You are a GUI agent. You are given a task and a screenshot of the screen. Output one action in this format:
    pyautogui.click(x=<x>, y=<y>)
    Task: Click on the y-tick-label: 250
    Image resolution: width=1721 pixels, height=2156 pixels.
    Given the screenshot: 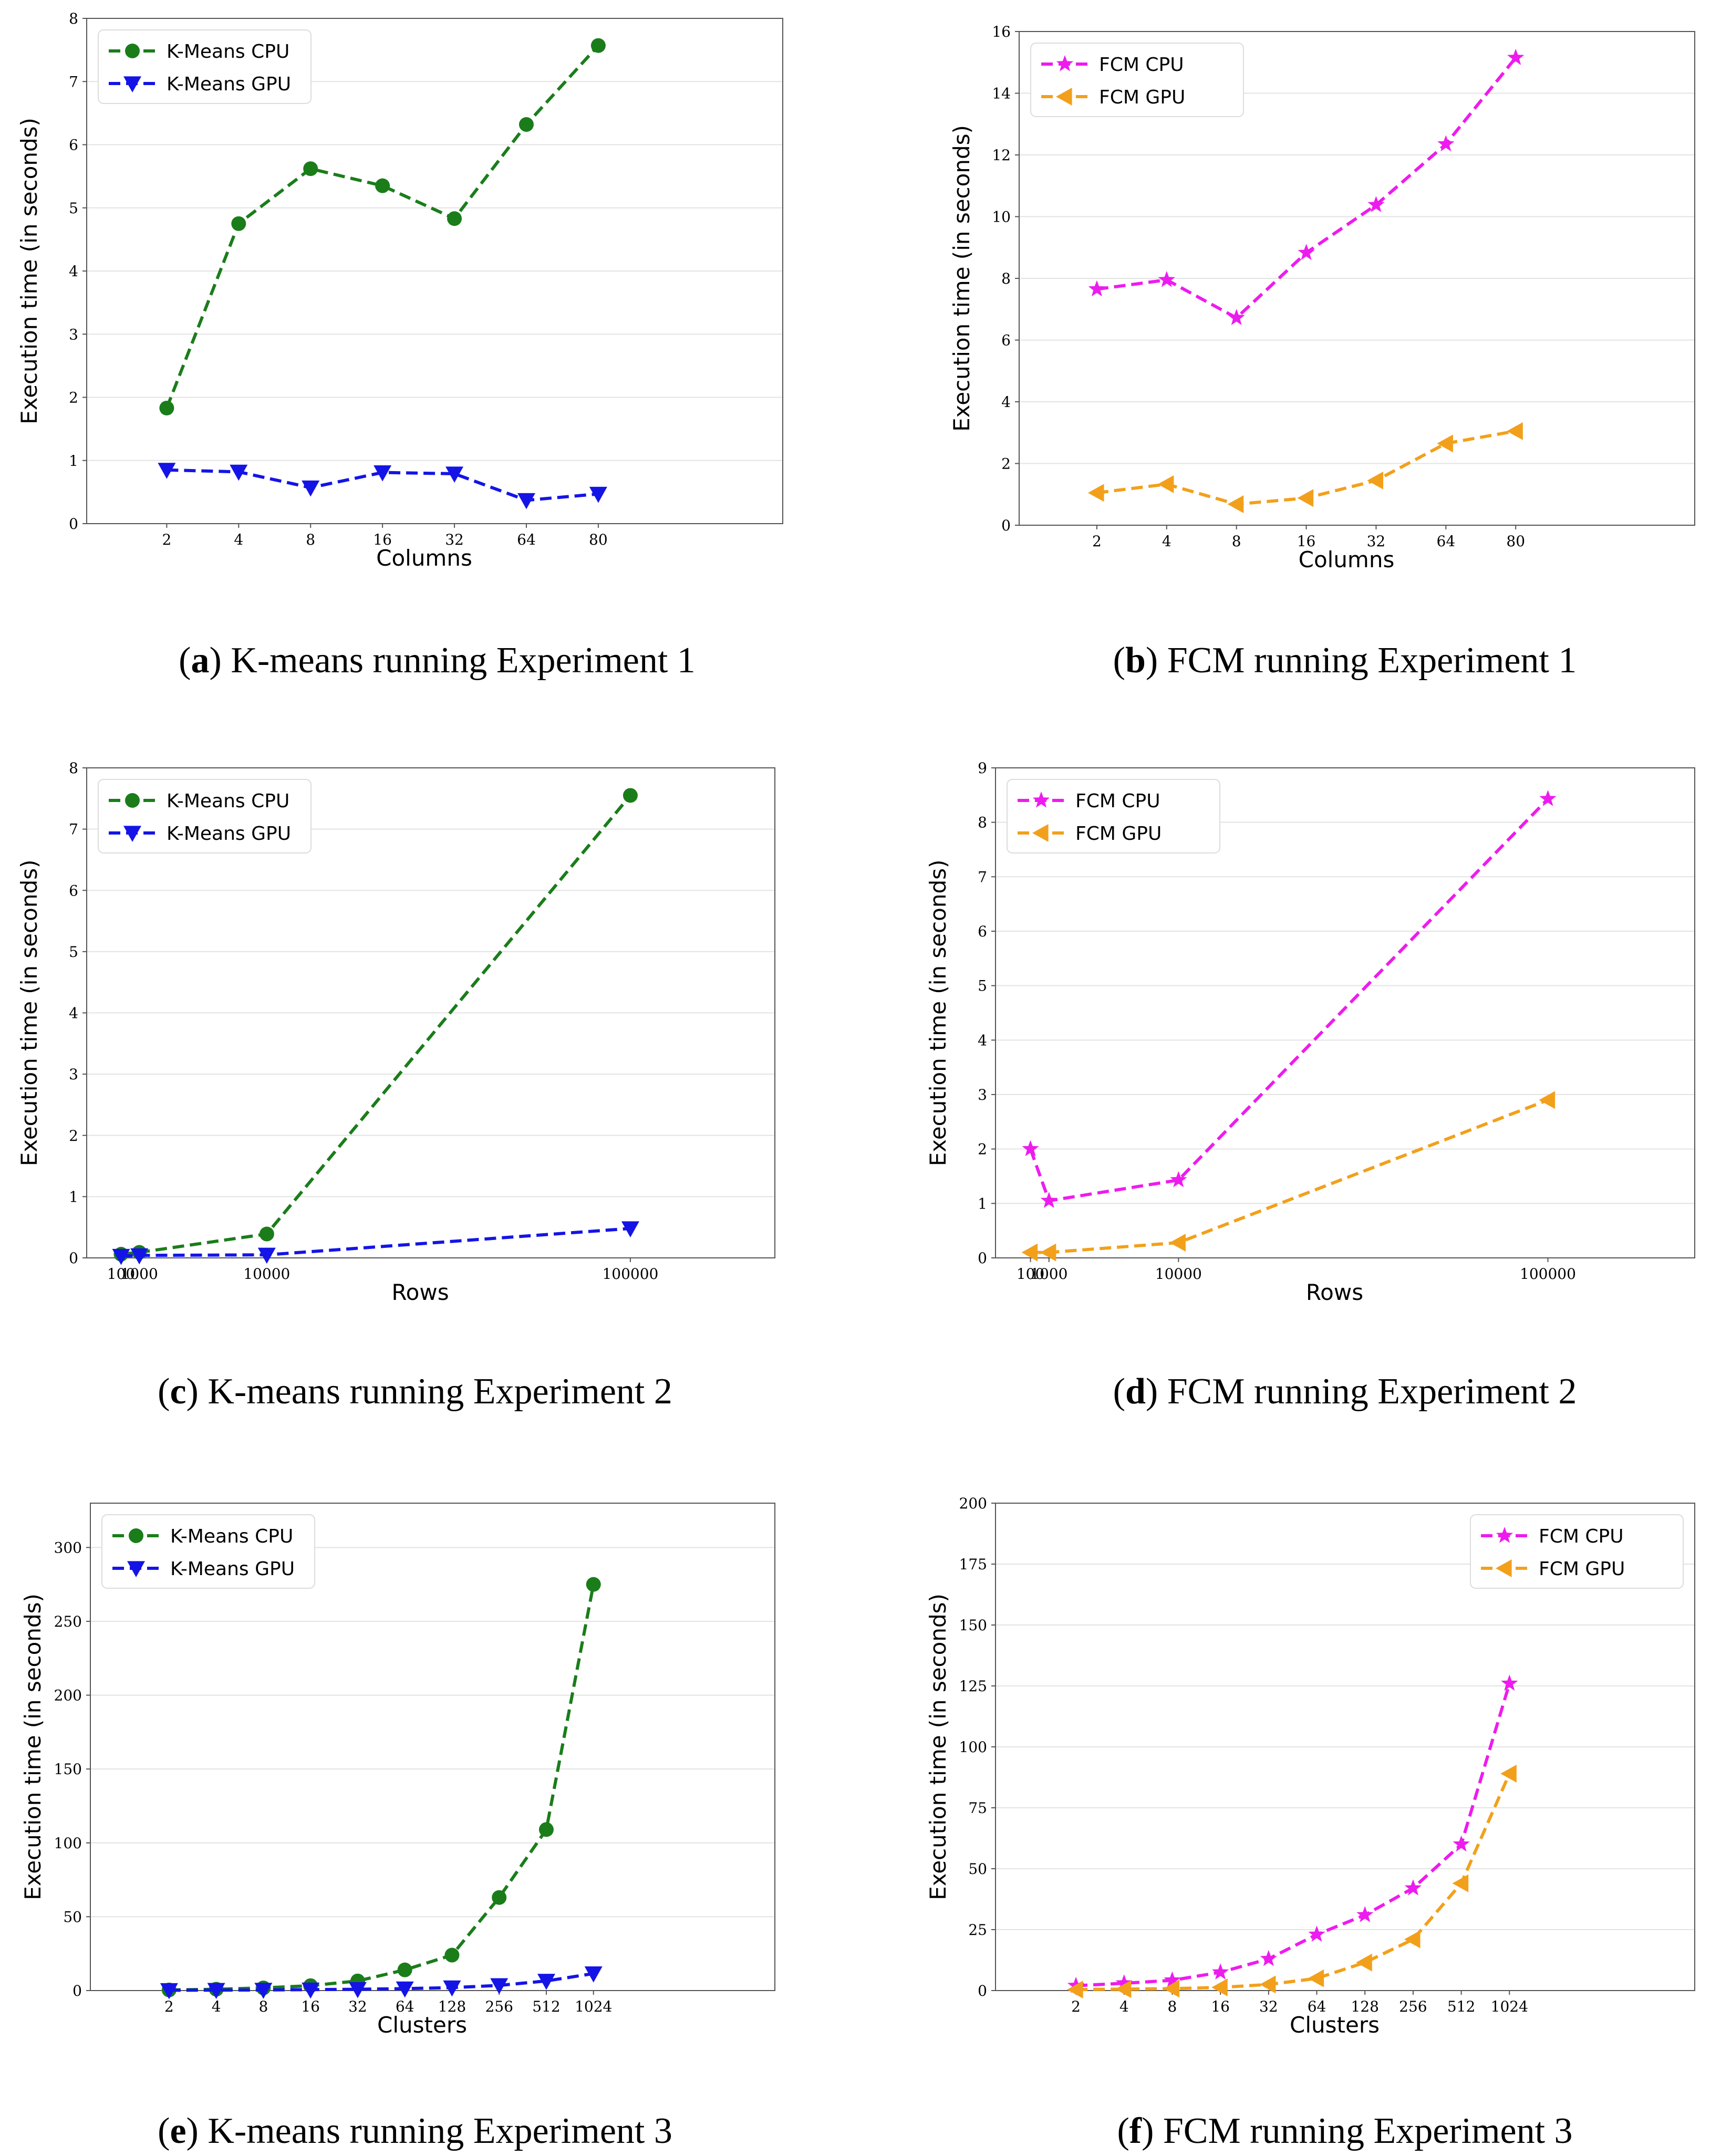 What is the action you would take?
    pyautogui.click(x=68, y=1621)
    